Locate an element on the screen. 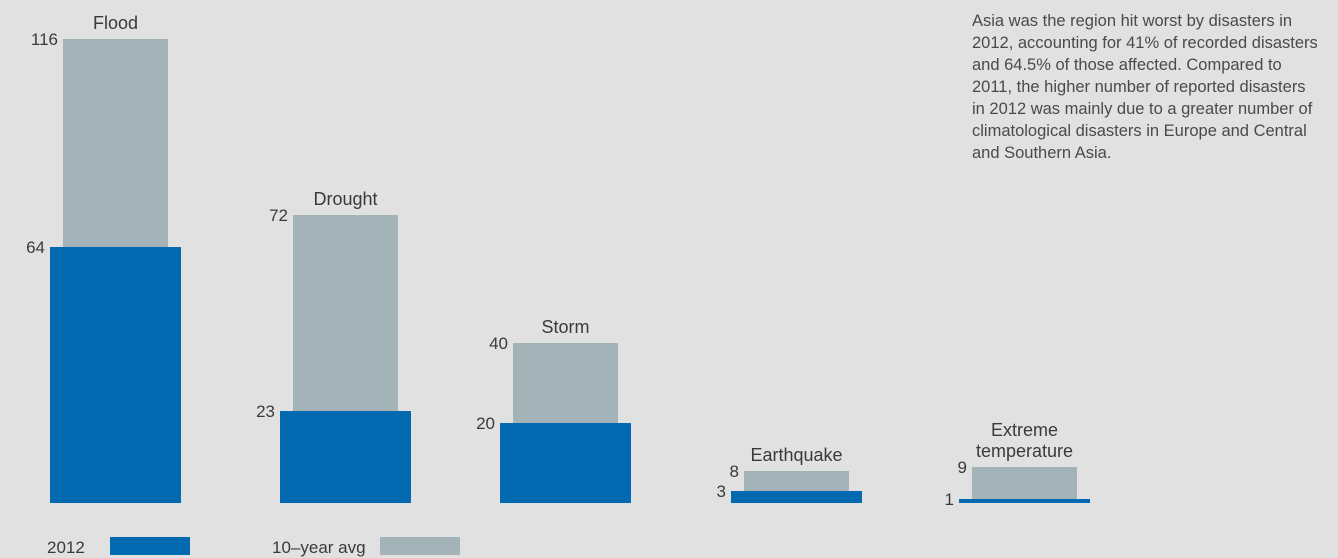  value-label-10yr-avg: 72 is located at coordinates (278, 215).